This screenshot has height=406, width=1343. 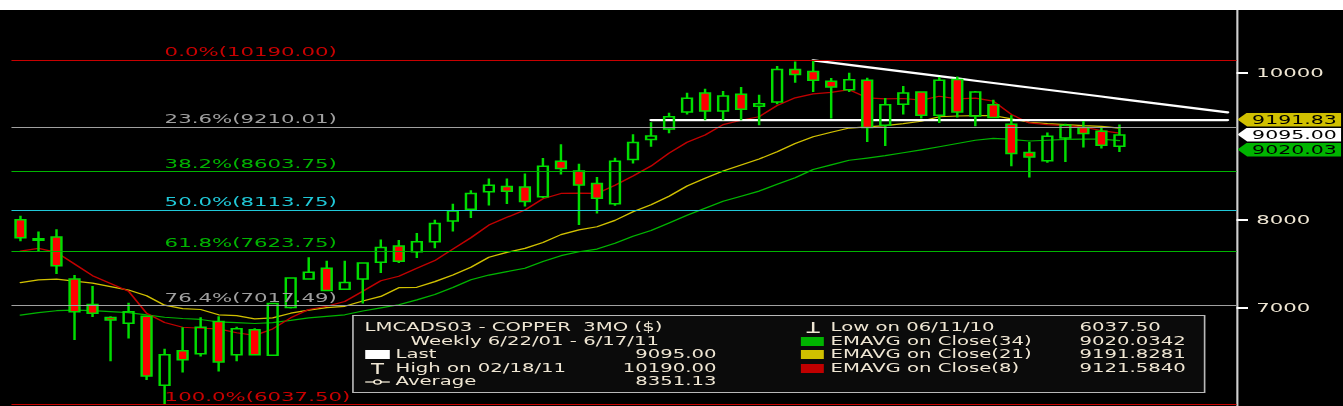 I want to click on legend-label: EMAVG on Close(34), so click(x=931, y=340).